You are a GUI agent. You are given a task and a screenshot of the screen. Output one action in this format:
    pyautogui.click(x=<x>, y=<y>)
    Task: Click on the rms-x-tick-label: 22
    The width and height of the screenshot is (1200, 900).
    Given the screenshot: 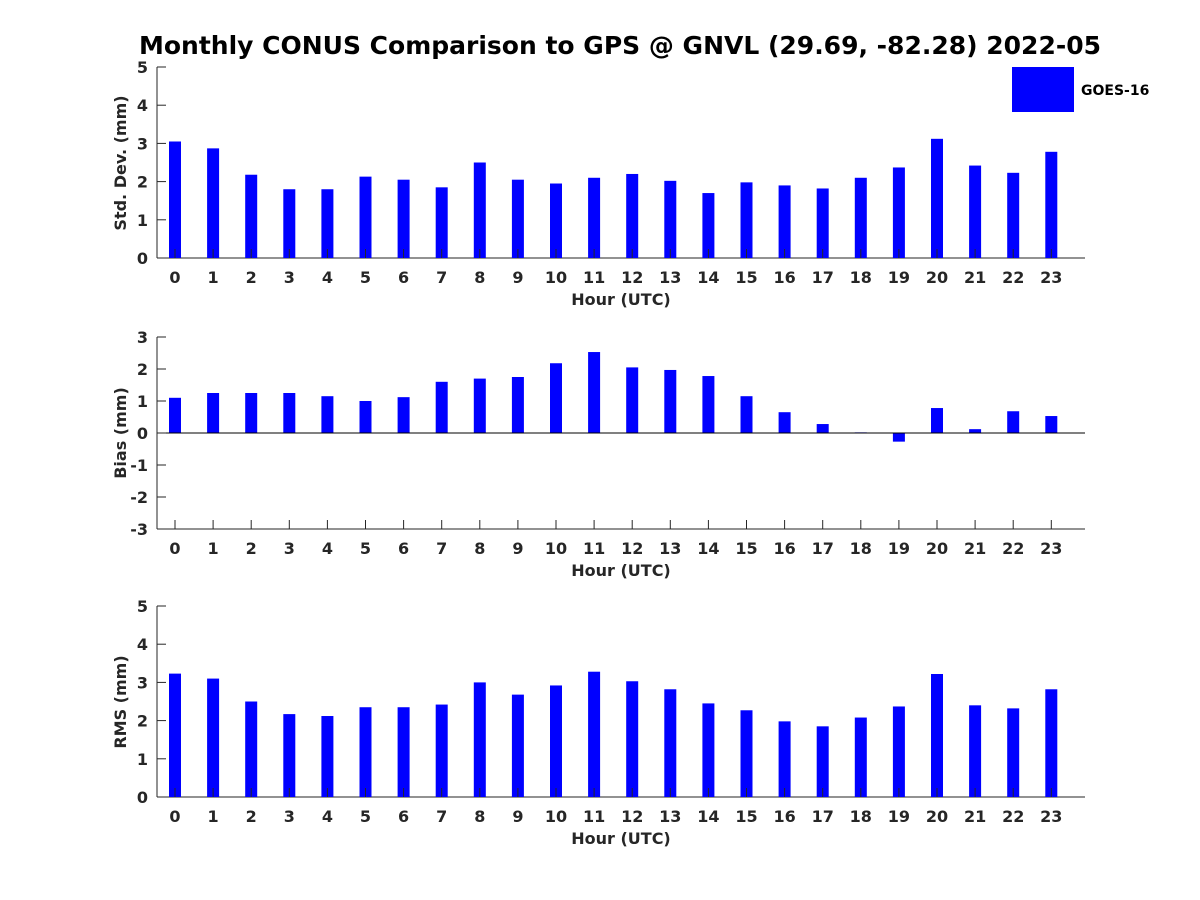 What is the action you would take?
    pyautogui.click(x=1013, y=816)
    